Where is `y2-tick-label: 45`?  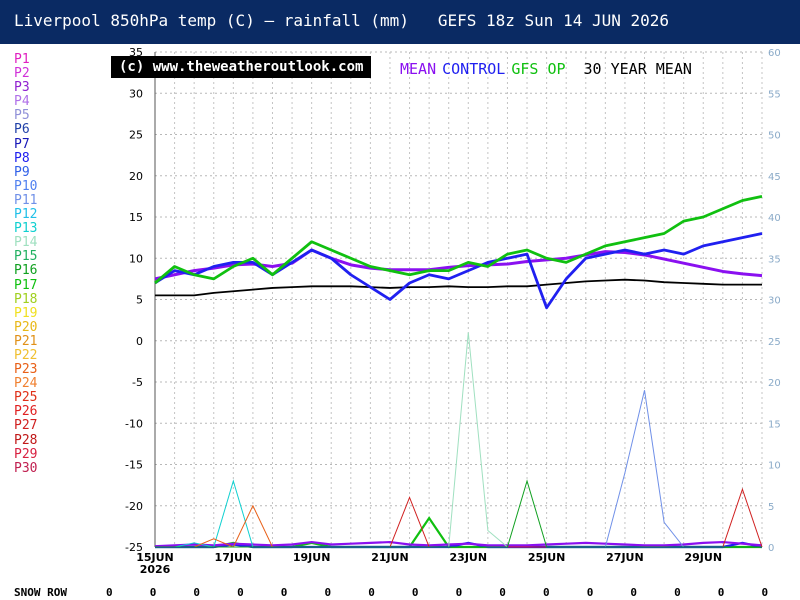 y2-tick-label: 45 is located at coordinates (774, 177).